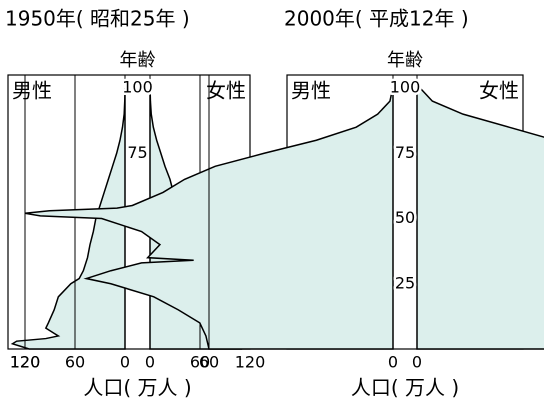  I want to click on population-area, so click(68, 219).